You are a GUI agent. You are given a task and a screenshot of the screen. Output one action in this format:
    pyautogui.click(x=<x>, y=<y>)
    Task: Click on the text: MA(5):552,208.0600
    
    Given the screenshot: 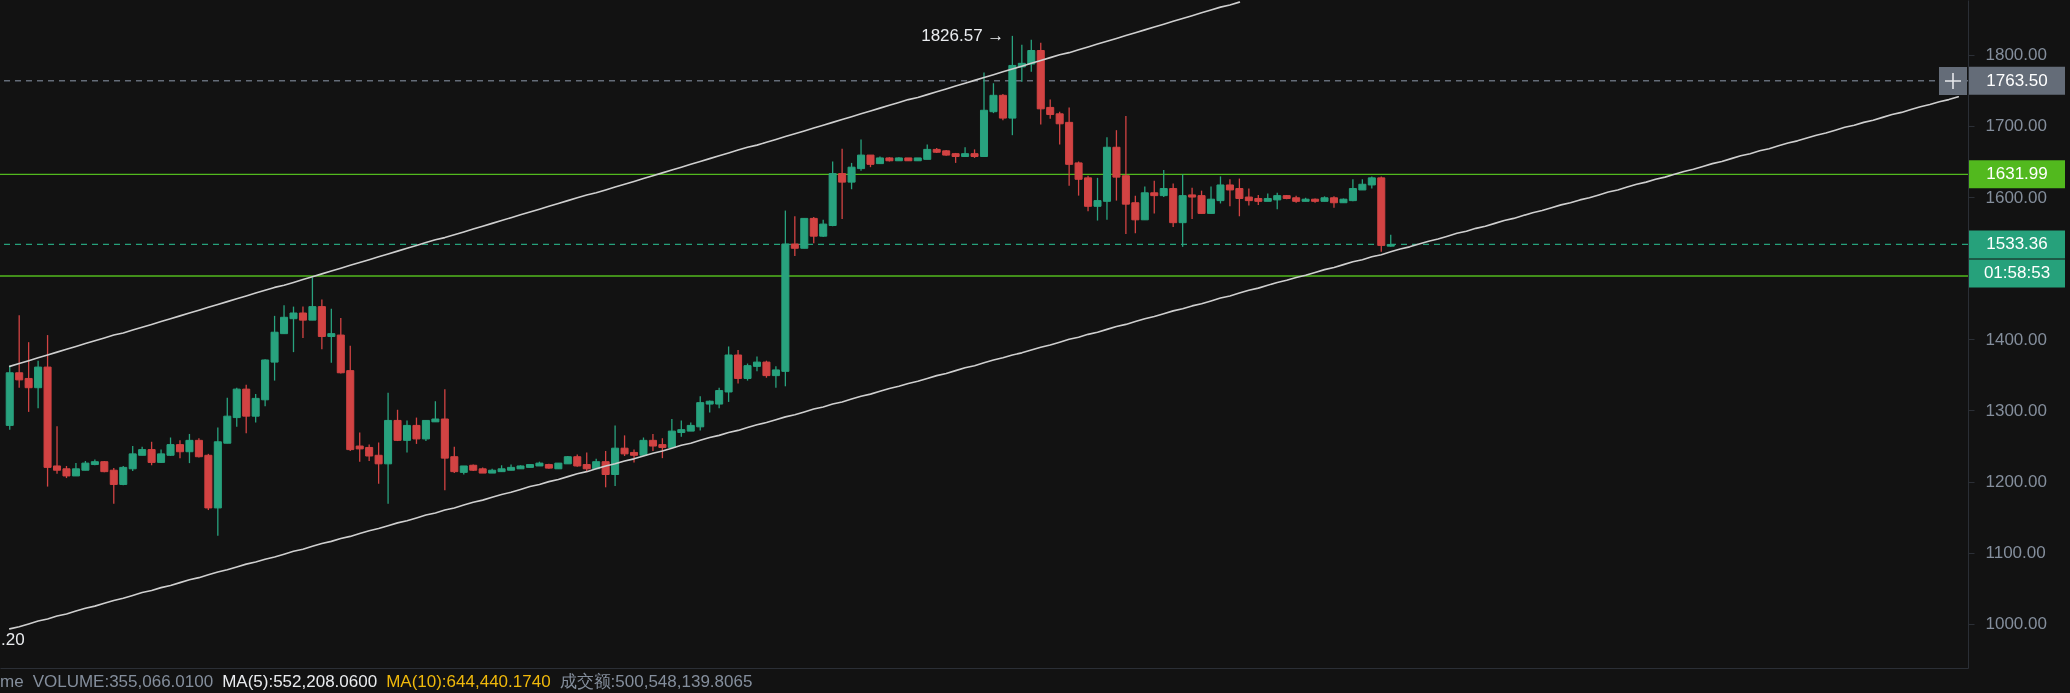 What is the action you would take?
    pyautogui.click(x=300, y=681)
    